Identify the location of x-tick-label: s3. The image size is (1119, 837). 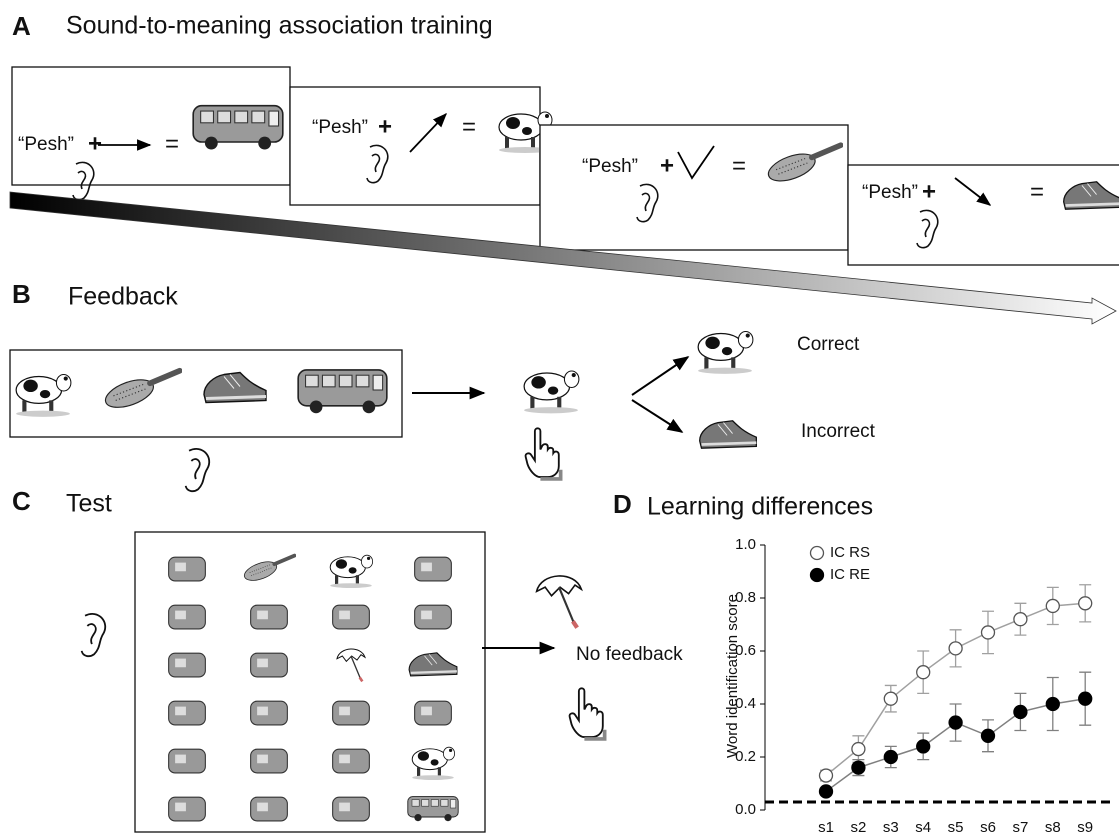
(891, 827).